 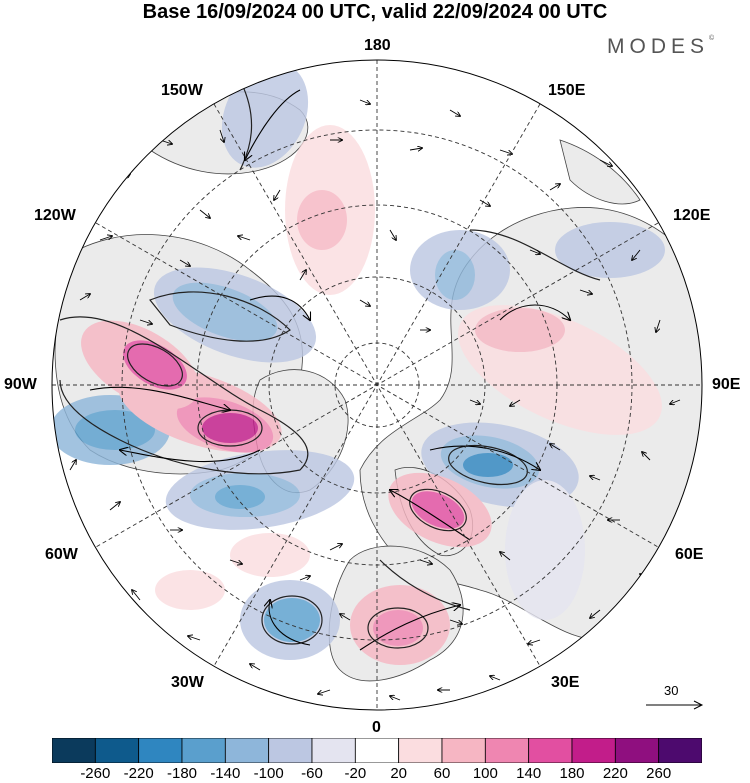 What do you see at coordinates (529, 773) in the screenshot?
I see `colorbar-tick-label: 140` at bounding box center [529, 773].